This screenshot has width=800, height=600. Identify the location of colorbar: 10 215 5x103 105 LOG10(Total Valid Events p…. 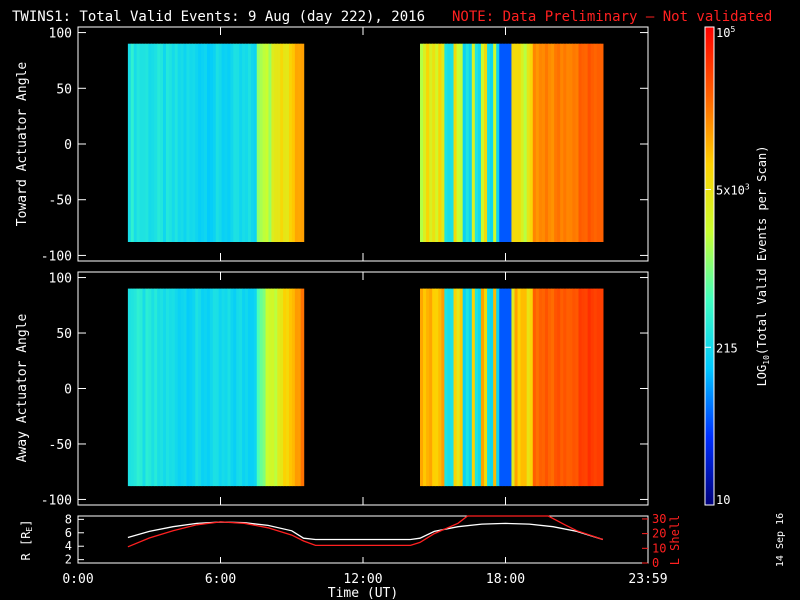
(738, 266).